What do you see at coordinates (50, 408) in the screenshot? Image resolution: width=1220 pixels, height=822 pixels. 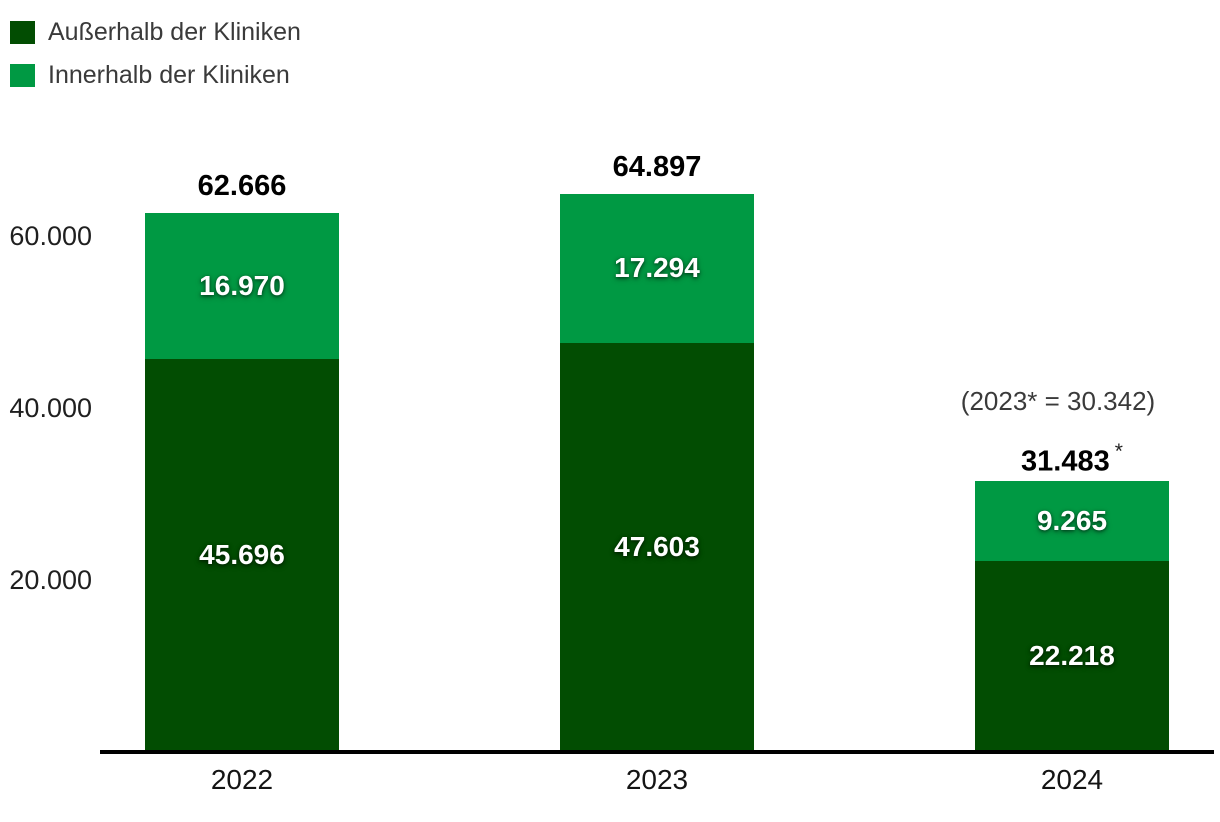 I see `y-tick-label: 40.000` at bounding box center [50, 408].